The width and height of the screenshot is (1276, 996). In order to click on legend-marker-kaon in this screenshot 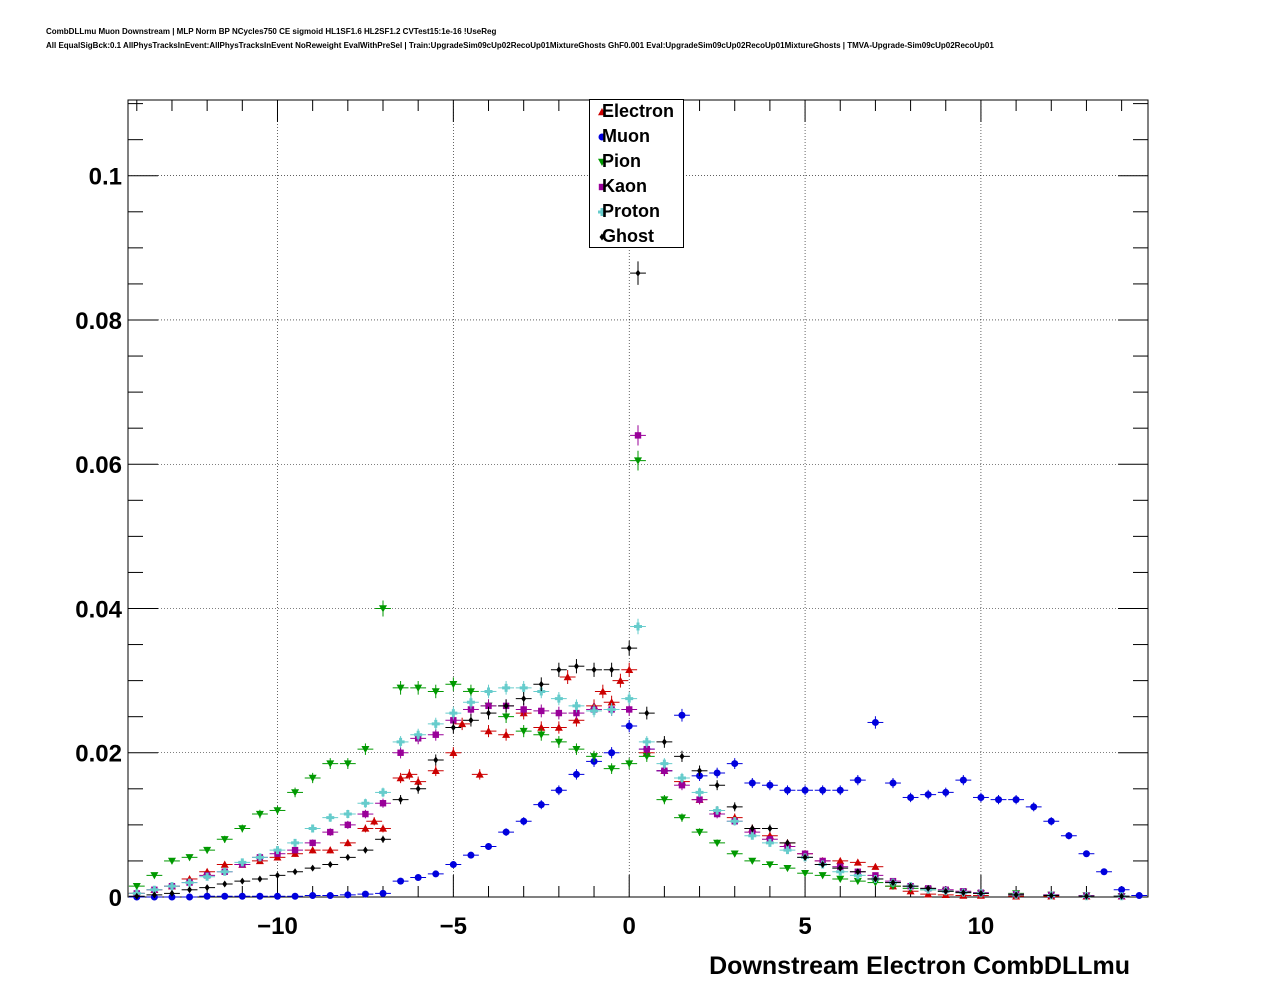, I will do `click(602, 187)`.